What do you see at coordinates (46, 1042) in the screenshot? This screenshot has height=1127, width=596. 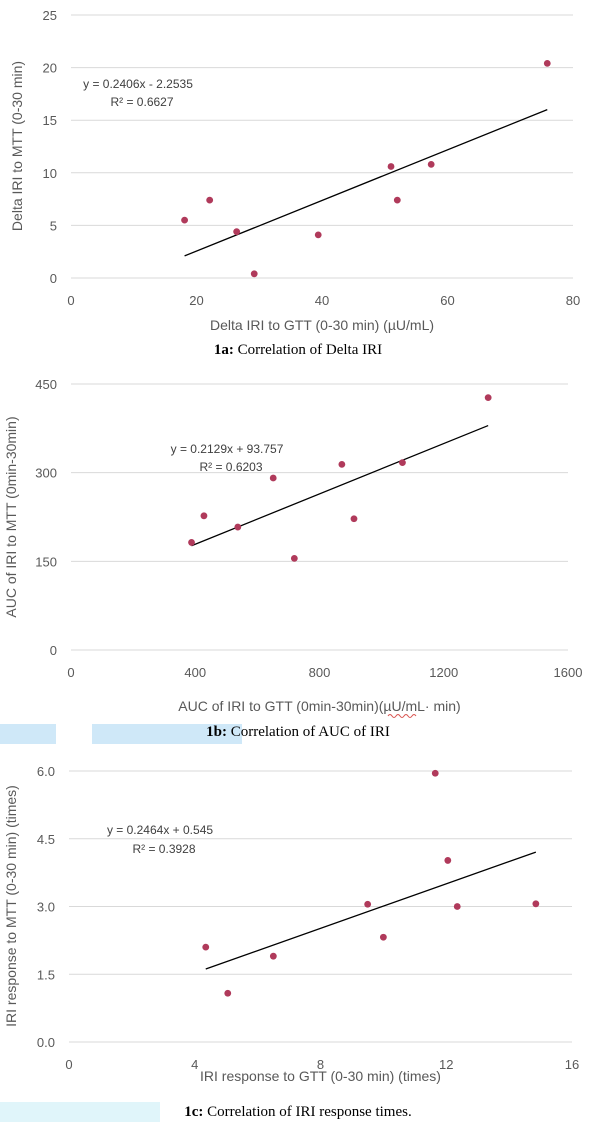 I see `chart-3-y-tick-label: 0.0` at bounding box center [46, 1042].